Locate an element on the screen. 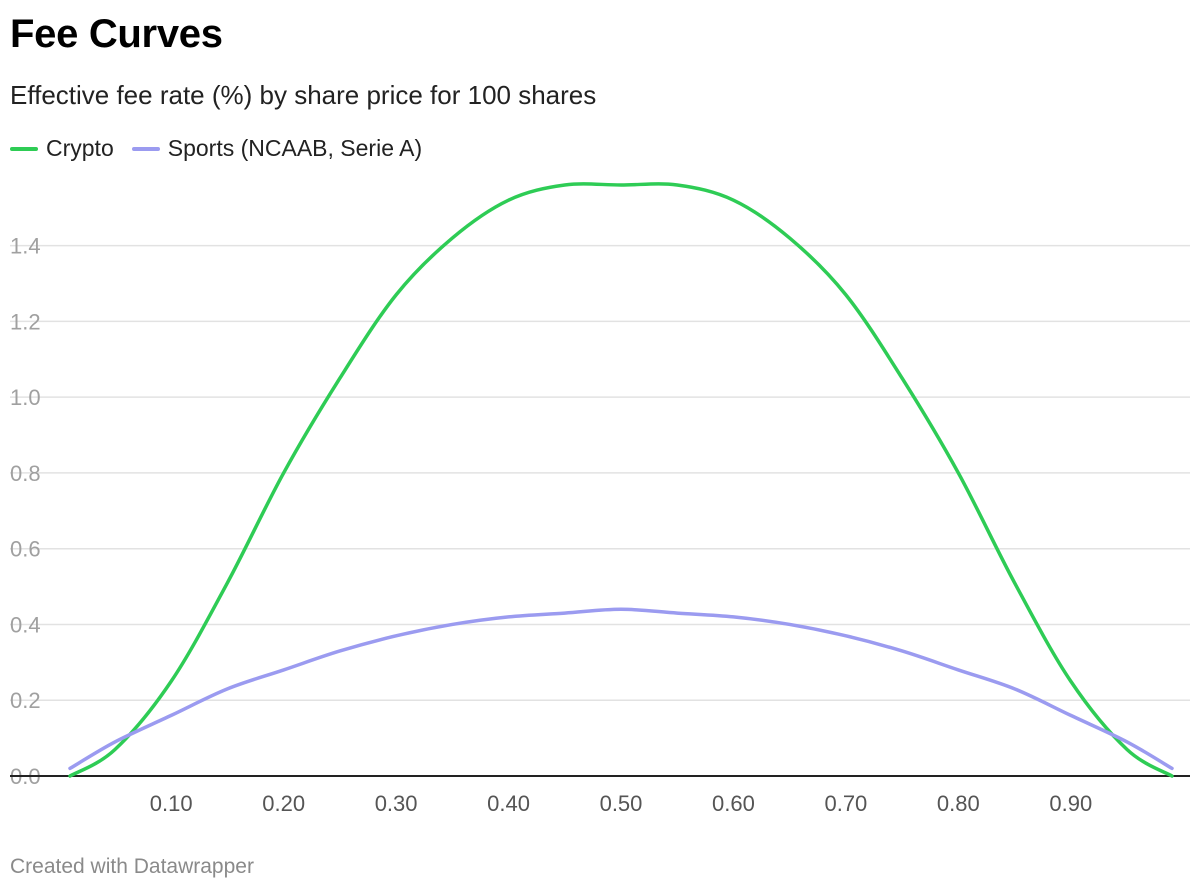 The image size is (1200, 891). y-tick-label: 1.2 is located at coordinates (25, 321).